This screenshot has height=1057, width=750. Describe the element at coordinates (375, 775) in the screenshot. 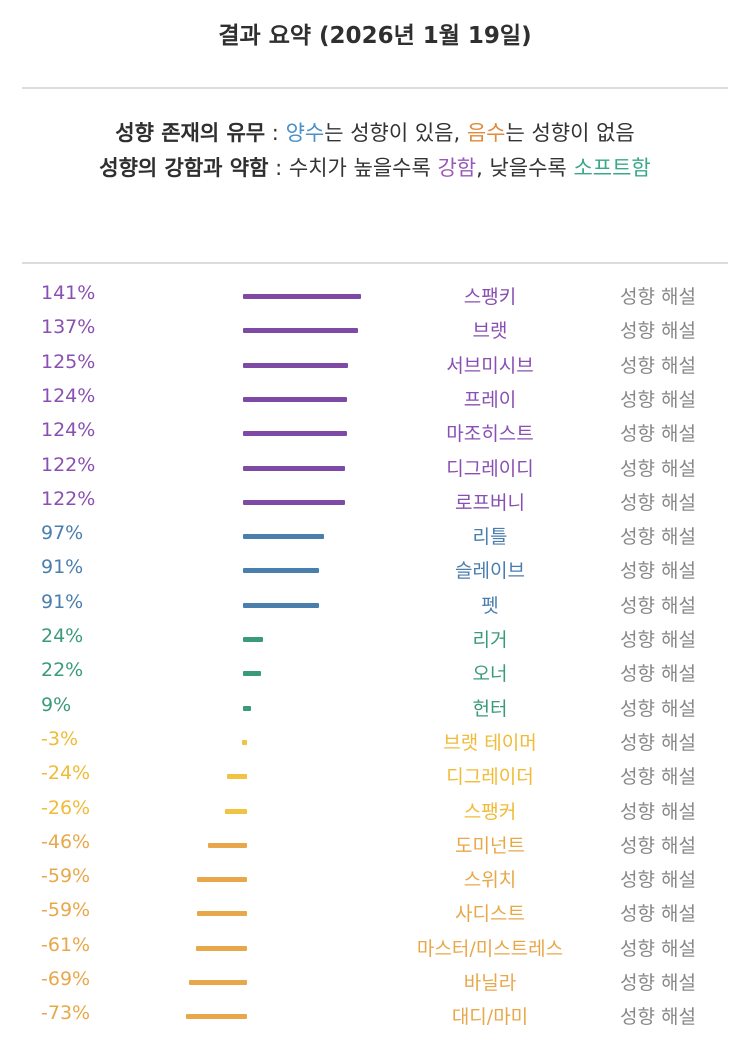

I see `table-row: -24% 디그레이더 성향 해설` at that location.